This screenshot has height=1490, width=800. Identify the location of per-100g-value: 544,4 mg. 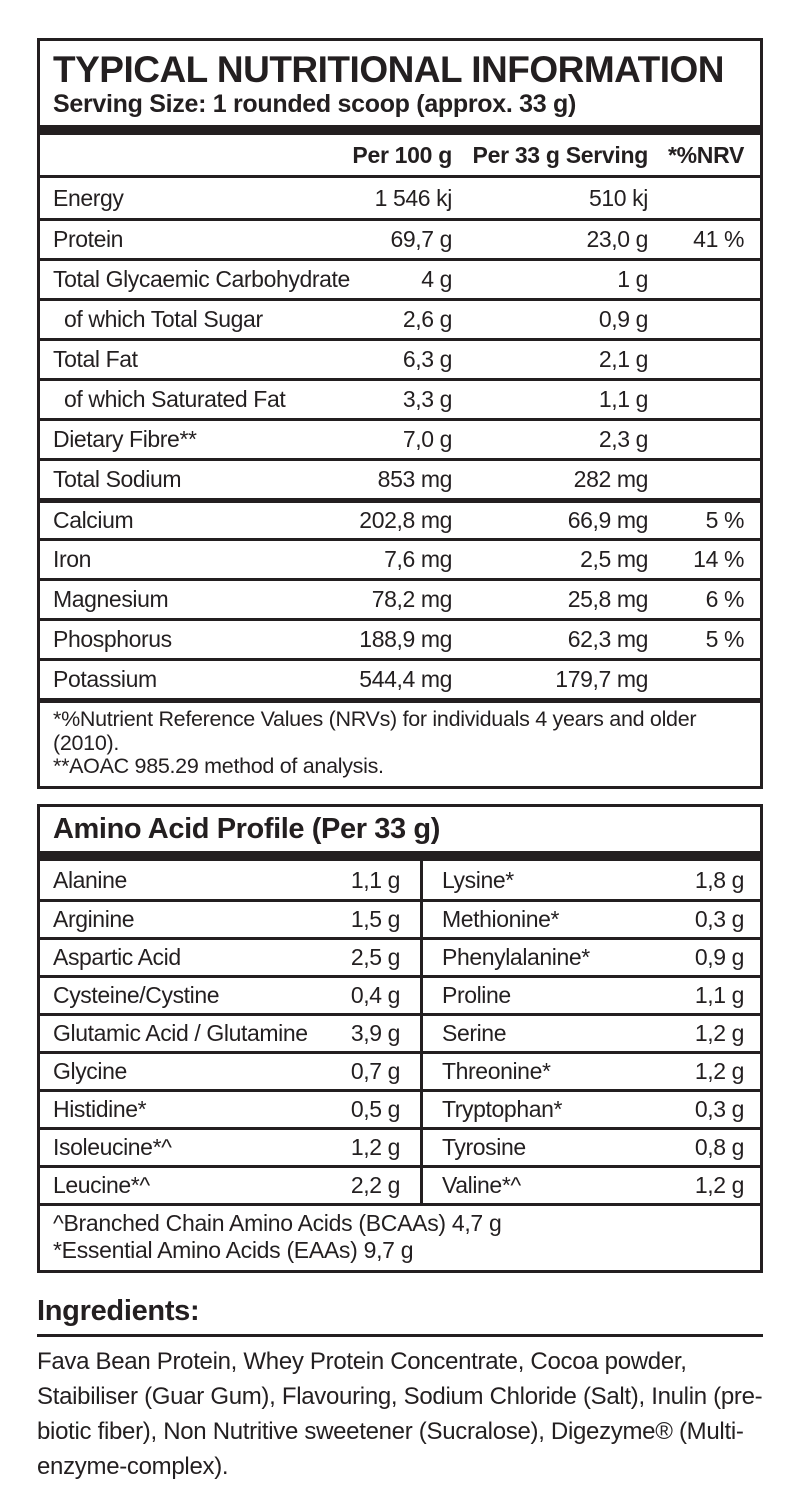
(405, 679).